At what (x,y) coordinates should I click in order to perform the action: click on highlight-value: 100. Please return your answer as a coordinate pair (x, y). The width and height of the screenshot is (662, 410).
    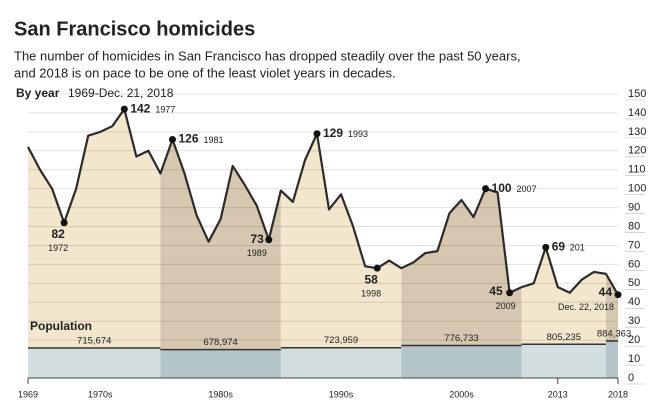
    Looking at the image, I should click on (502, 188).